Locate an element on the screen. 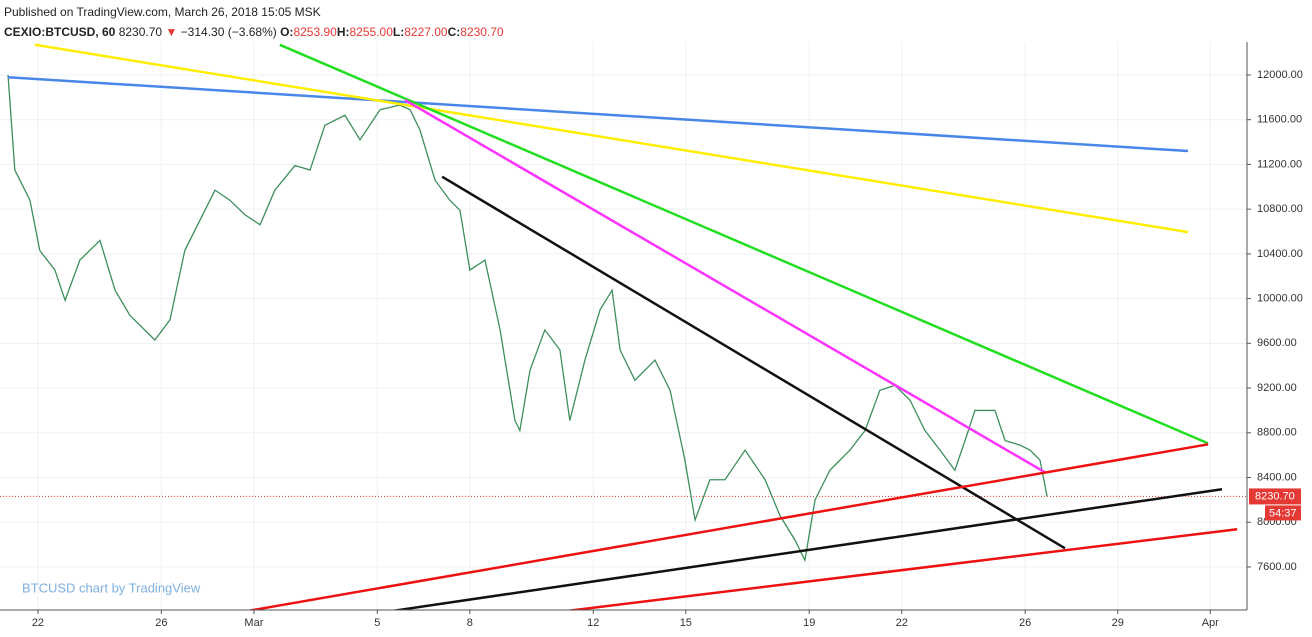 This screenshot has width=1312, height=637. x-tick-label: Apr is located at coordinates (1210, 623).